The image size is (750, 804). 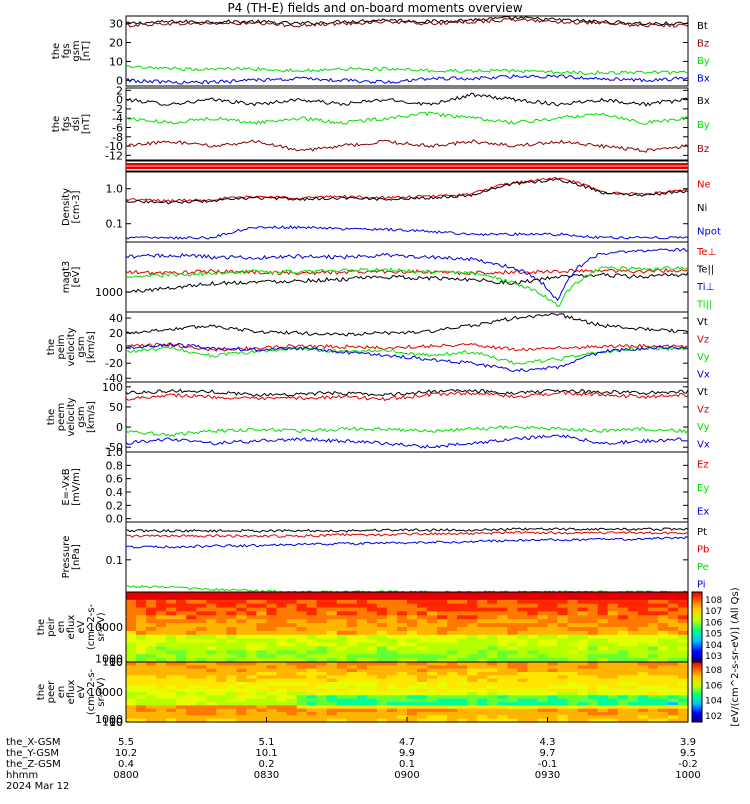 What do you see at coordinates (22, 775) in the screenshot?
I see `xaxis-row-label: hhmm` at bounding box center [22, 775].